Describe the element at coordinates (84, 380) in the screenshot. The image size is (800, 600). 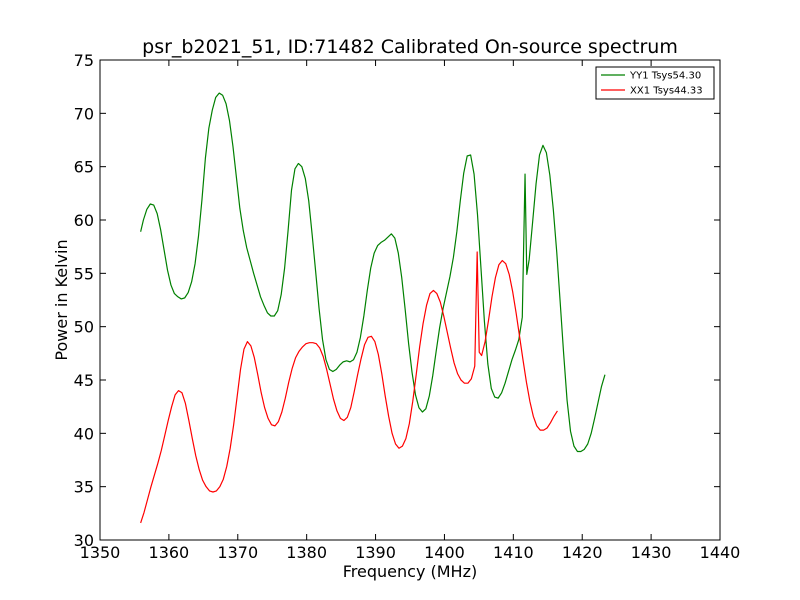
I see `y-tick-label: 45` at that location.